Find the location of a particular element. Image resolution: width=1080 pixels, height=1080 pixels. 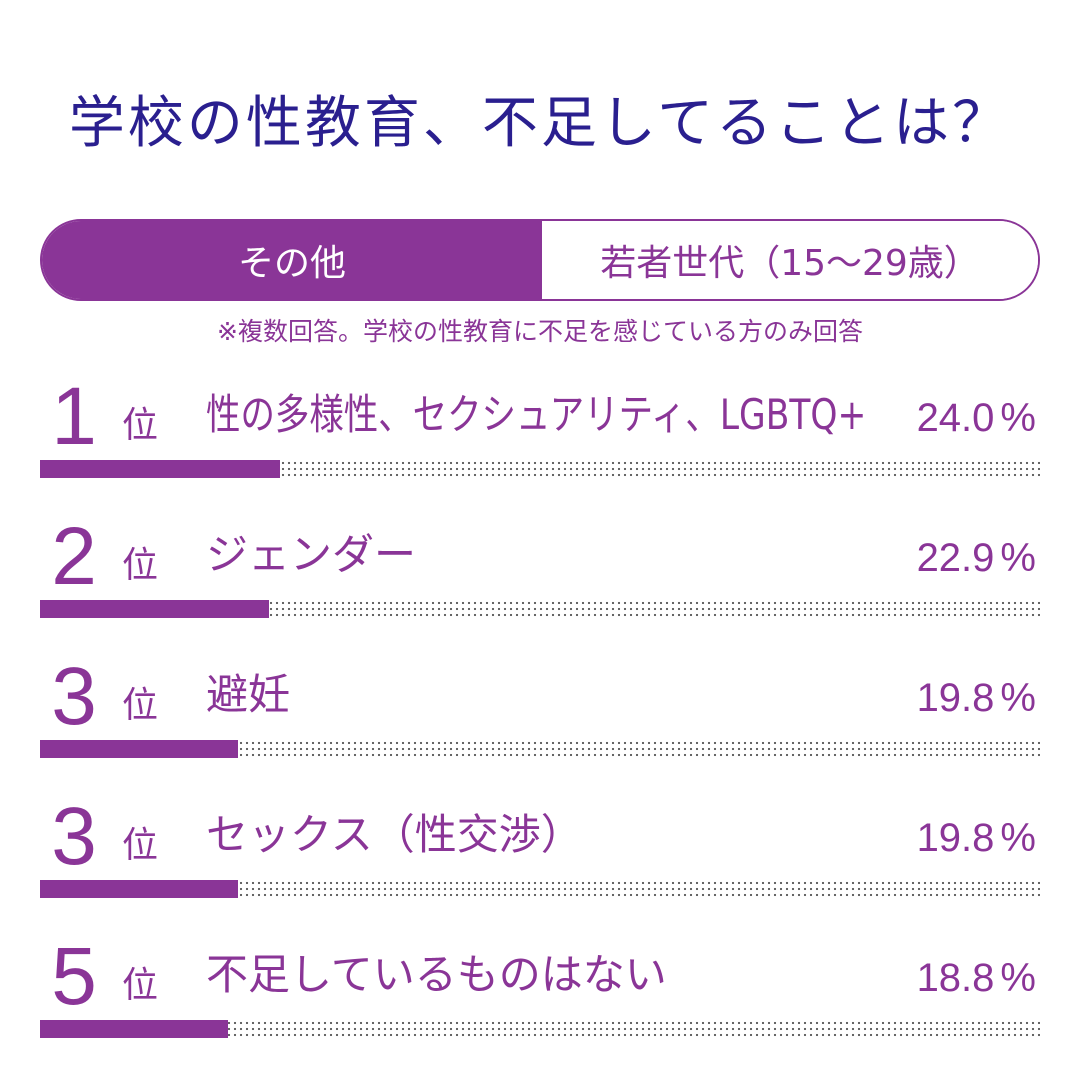

rank-number: 5 is located at coordinates (74, 976).